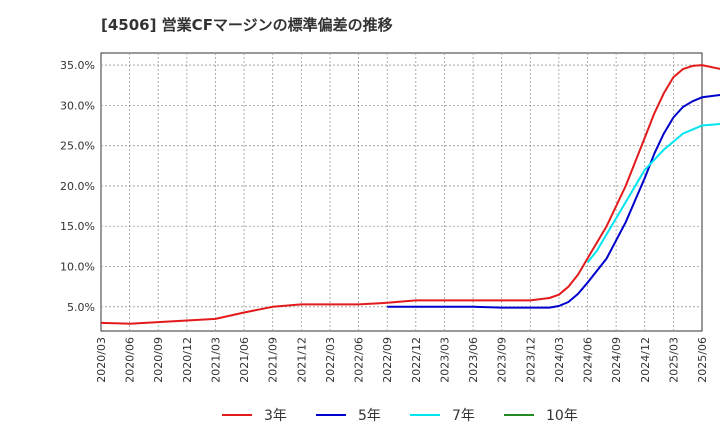 This screenshot has height=440, width=720. What do you see at coordinates (502, 360) in the screenshot?
I see `x-tick-label: 2023/09` at bounding box center [502, 360].